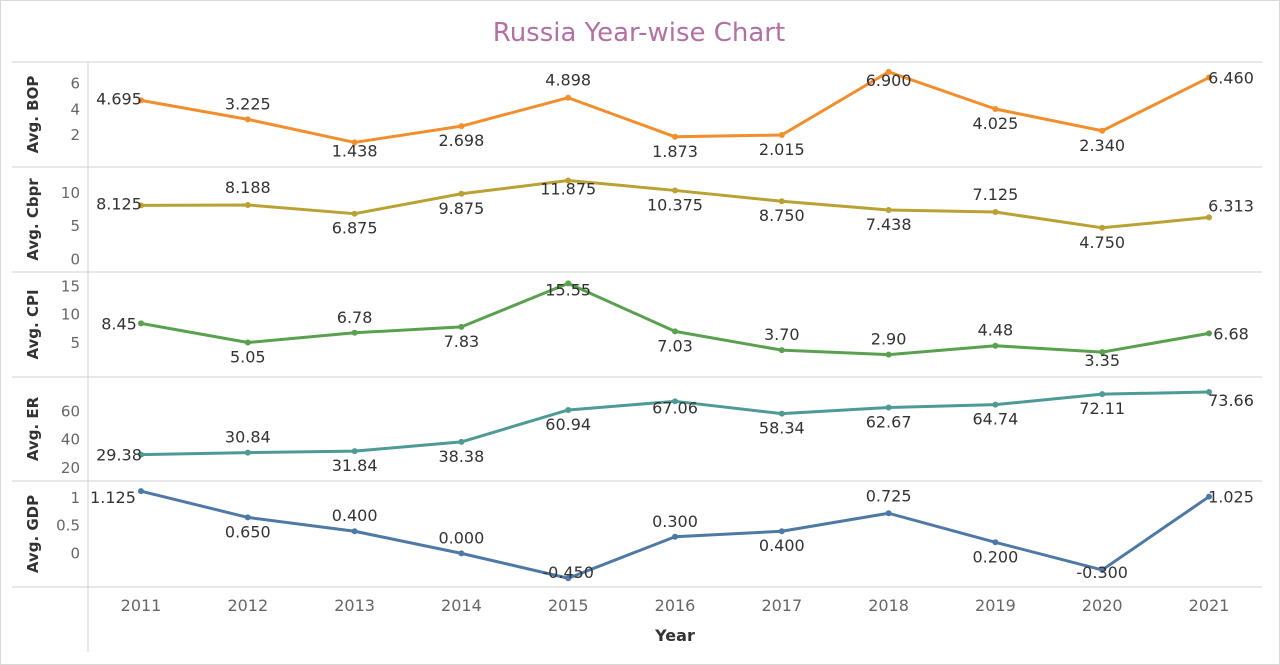 The image size is (1280, 665). I want to click on x-tick-label: 2021, so click(1209, 605).